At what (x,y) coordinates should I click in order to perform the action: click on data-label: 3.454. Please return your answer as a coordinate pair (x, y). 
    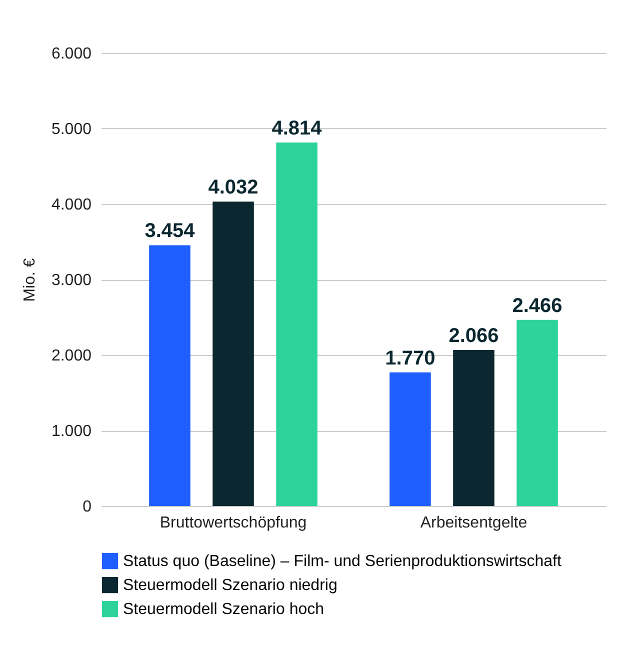
    Looking at the image, I should click on (170, 231).